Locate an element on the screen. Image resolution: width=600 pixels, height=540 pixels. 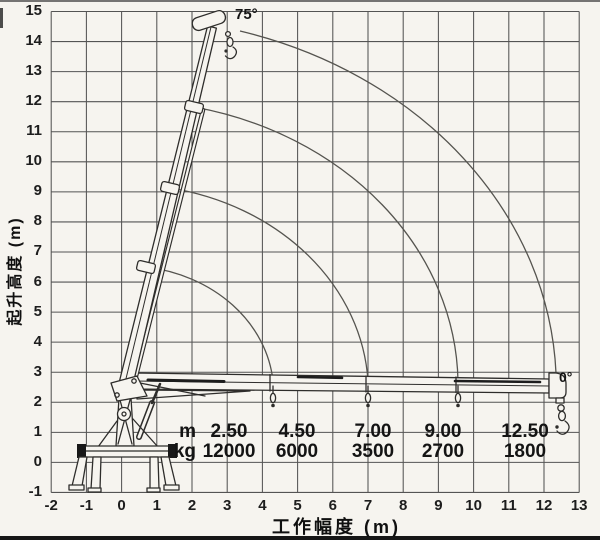
y-tick-label: 6 is located at coordinates (37, 281).